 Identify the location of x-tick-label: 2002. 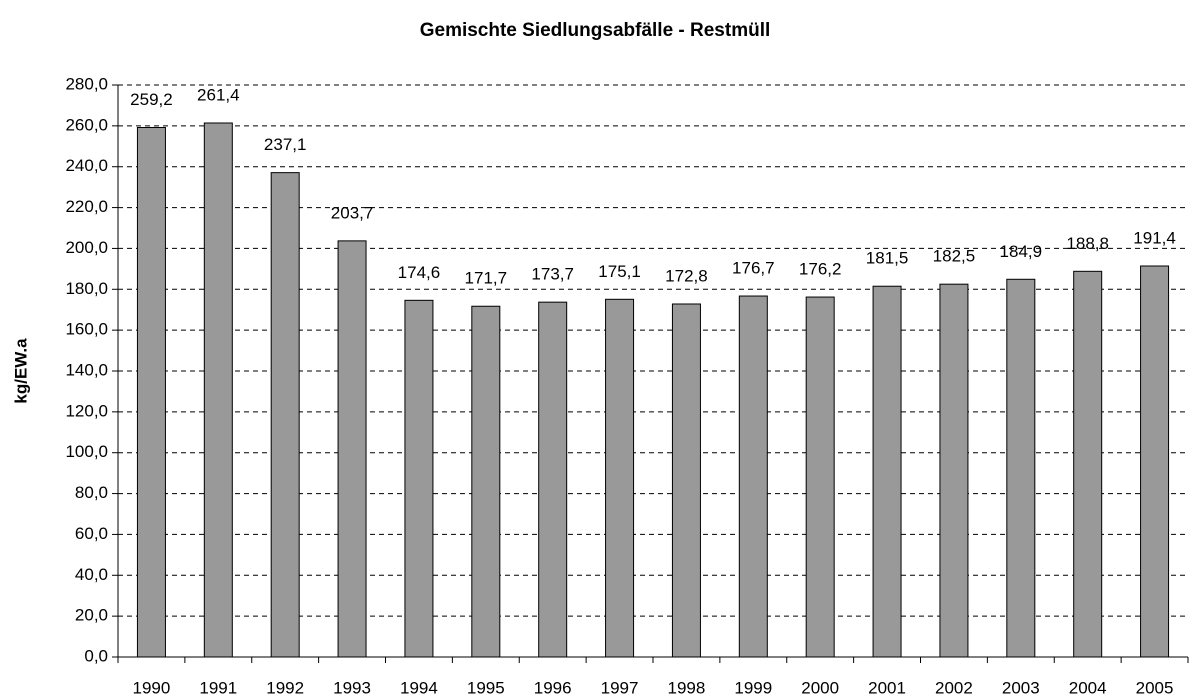
(954, 687).